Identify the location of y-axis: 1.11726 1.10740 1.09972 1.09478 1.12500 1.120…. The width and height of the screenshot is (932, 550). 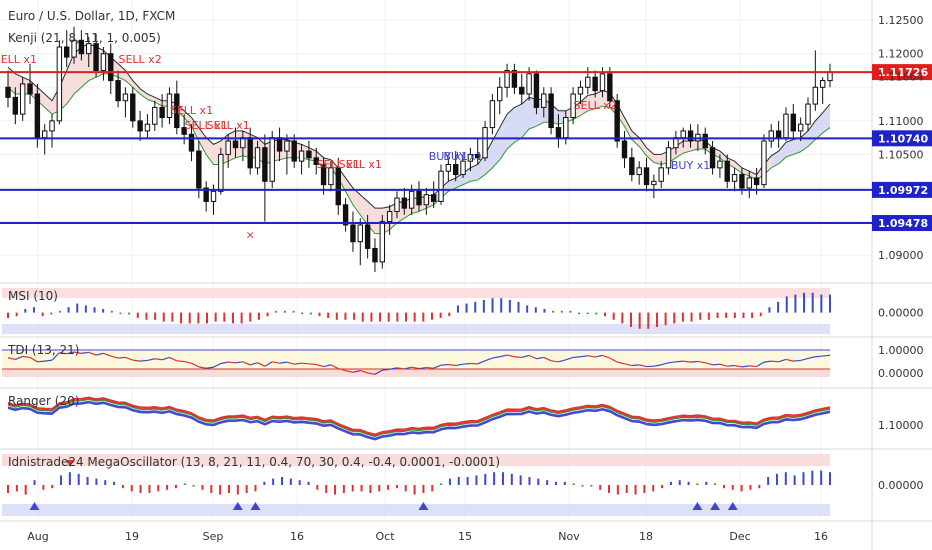
(902, 253).